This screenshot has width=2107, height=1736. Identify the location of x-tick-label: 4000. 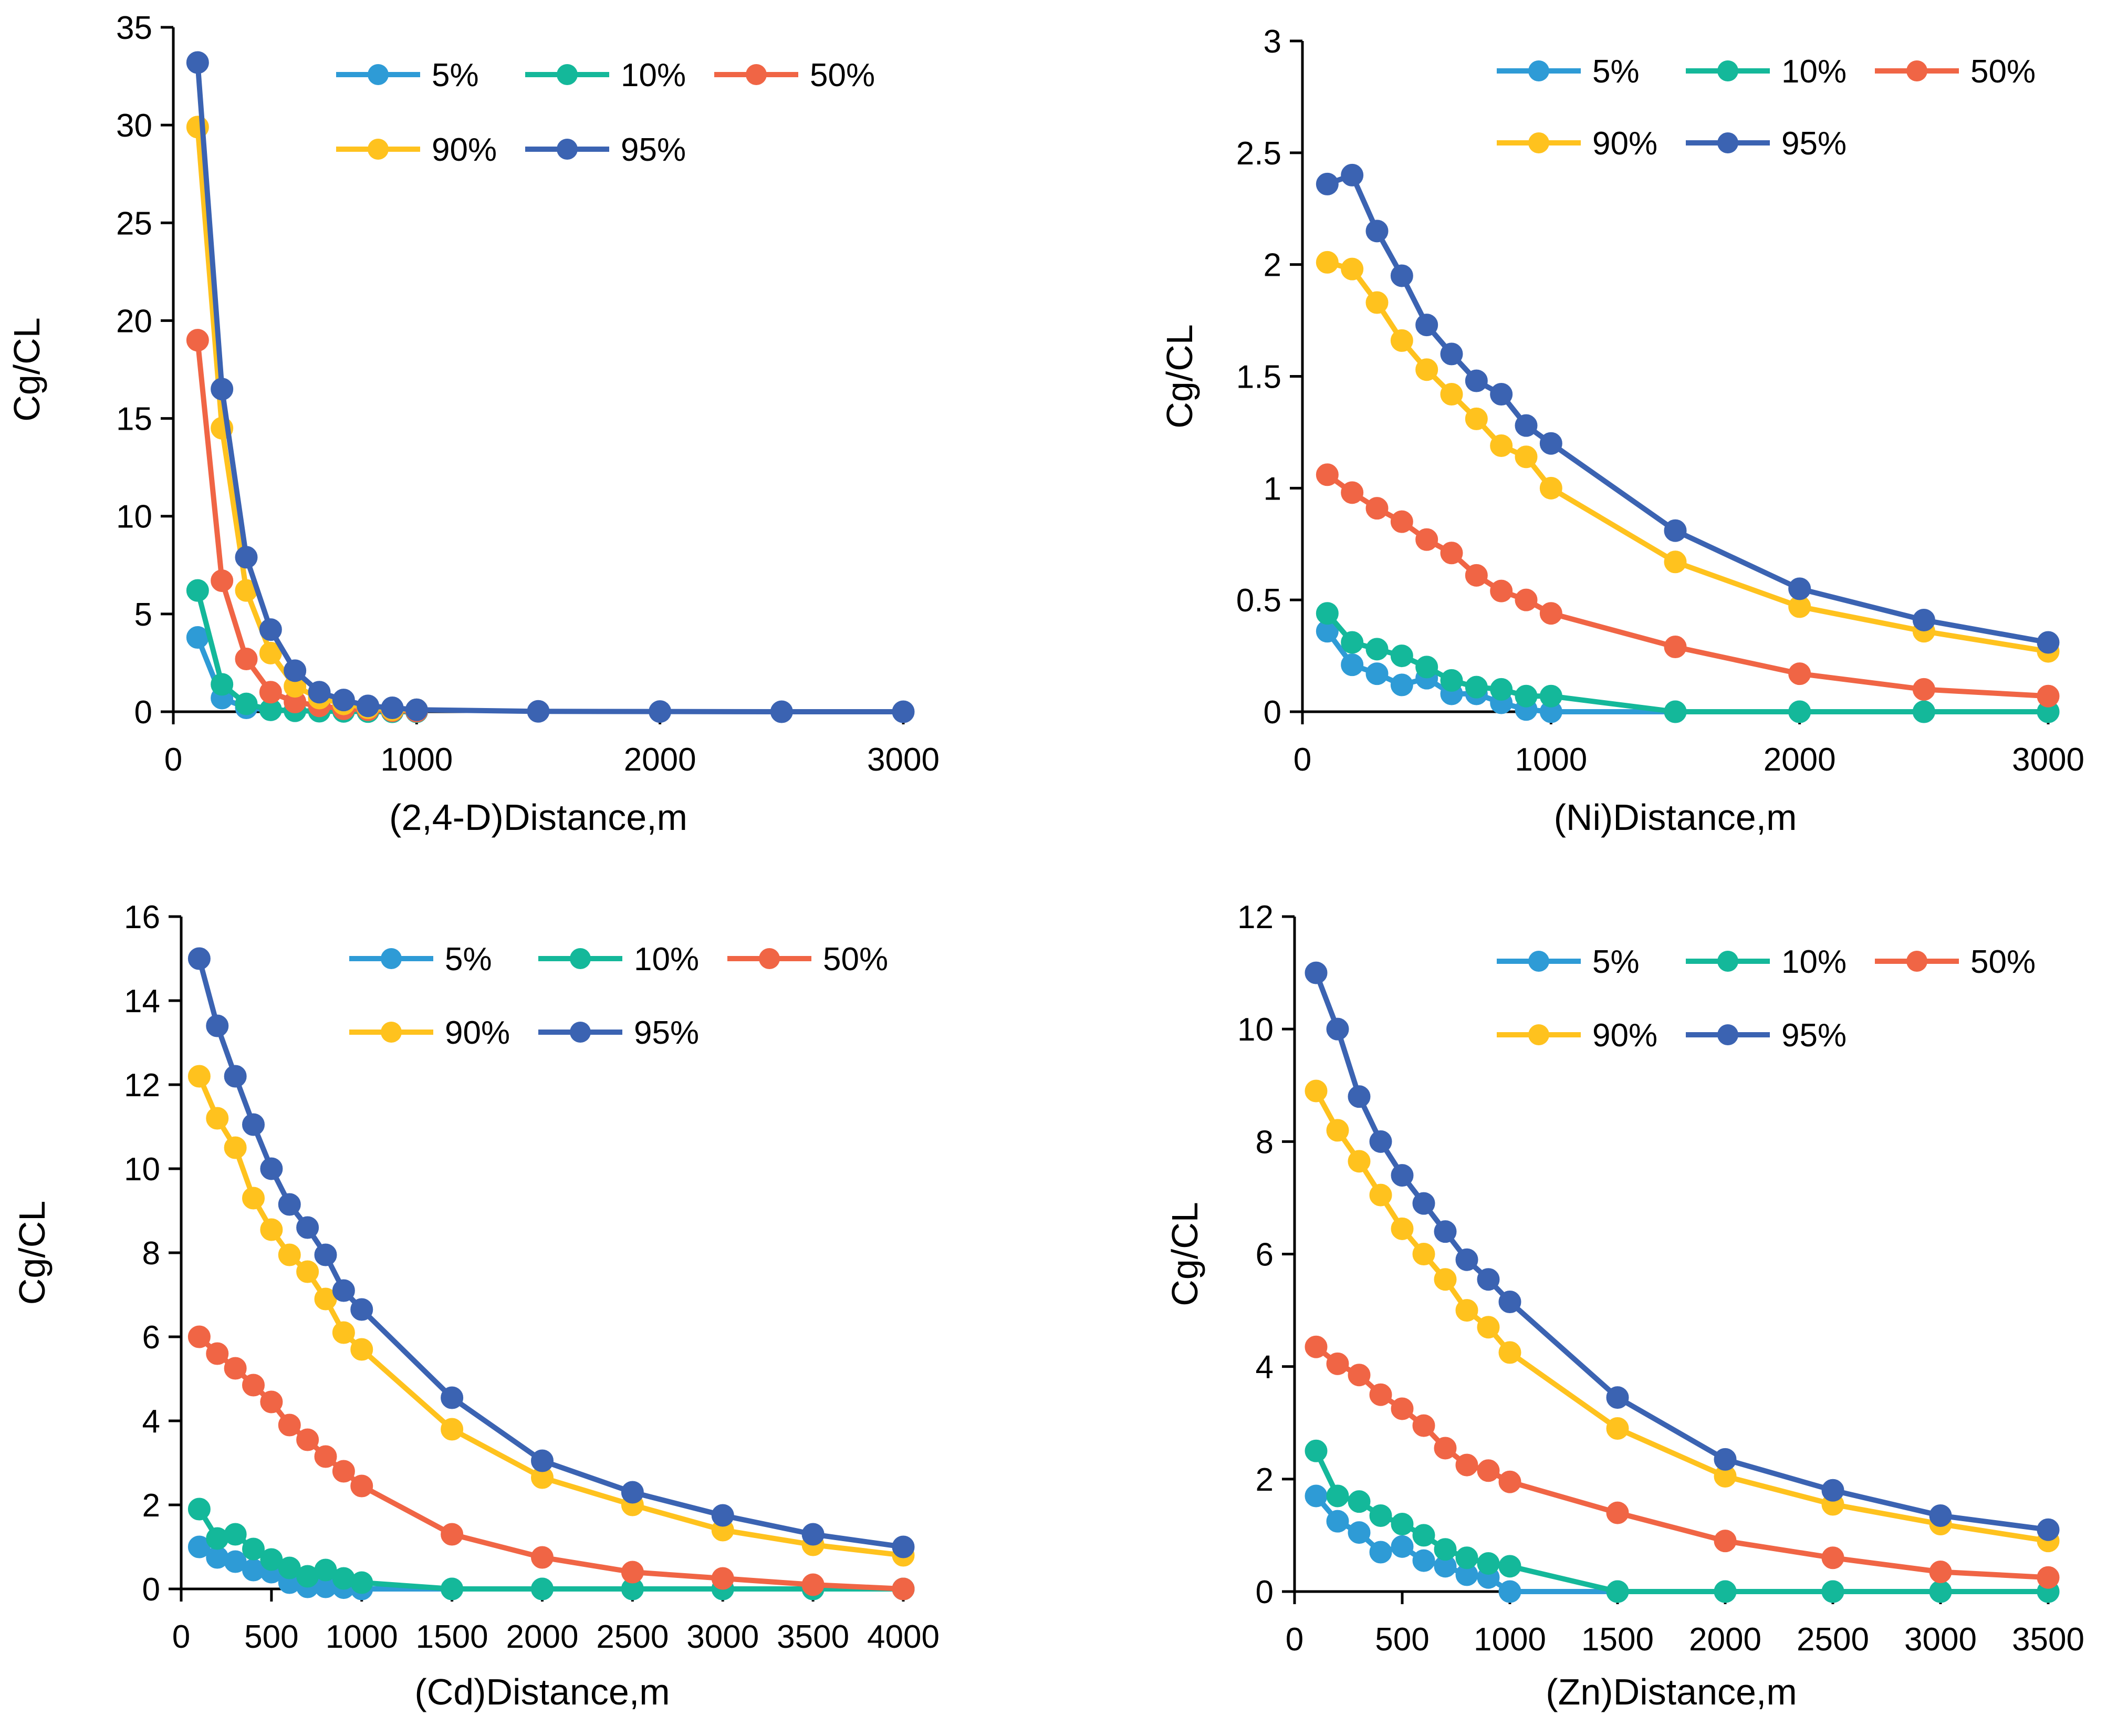
(904, 1637).